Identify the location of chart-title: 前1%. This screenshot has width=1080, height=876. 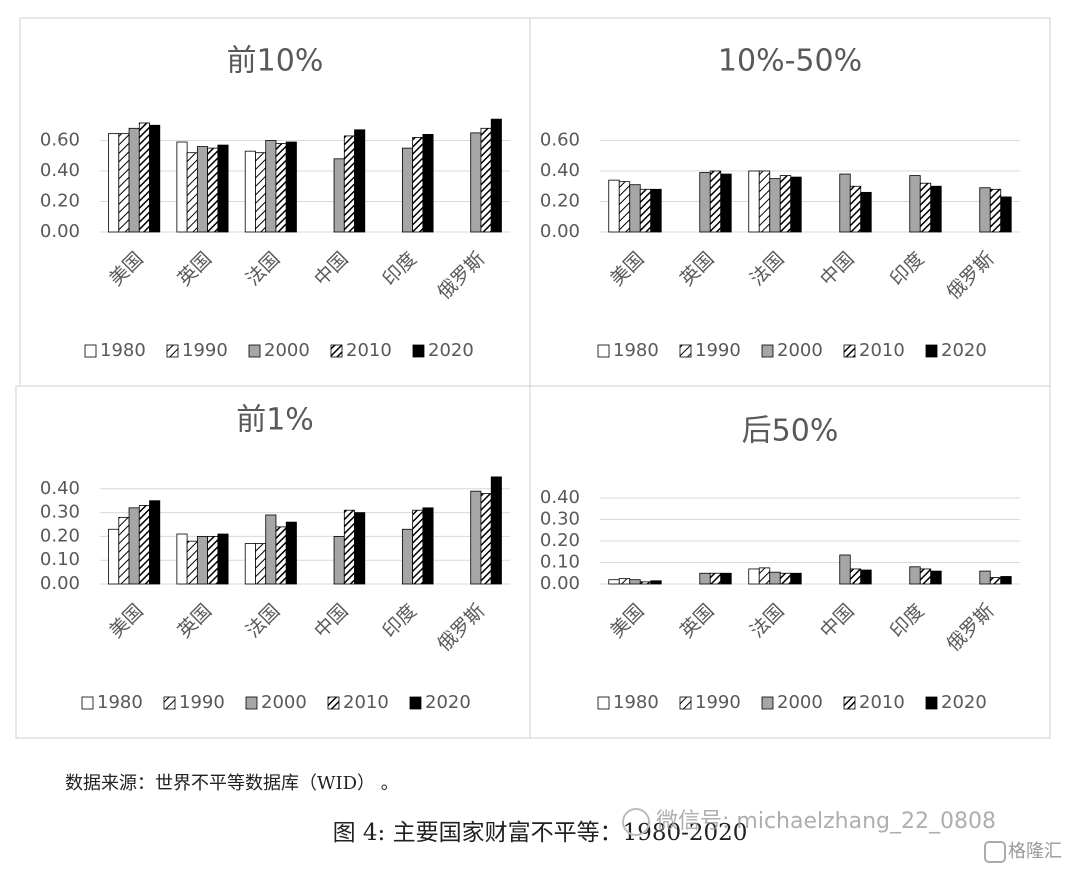
(275, 420).